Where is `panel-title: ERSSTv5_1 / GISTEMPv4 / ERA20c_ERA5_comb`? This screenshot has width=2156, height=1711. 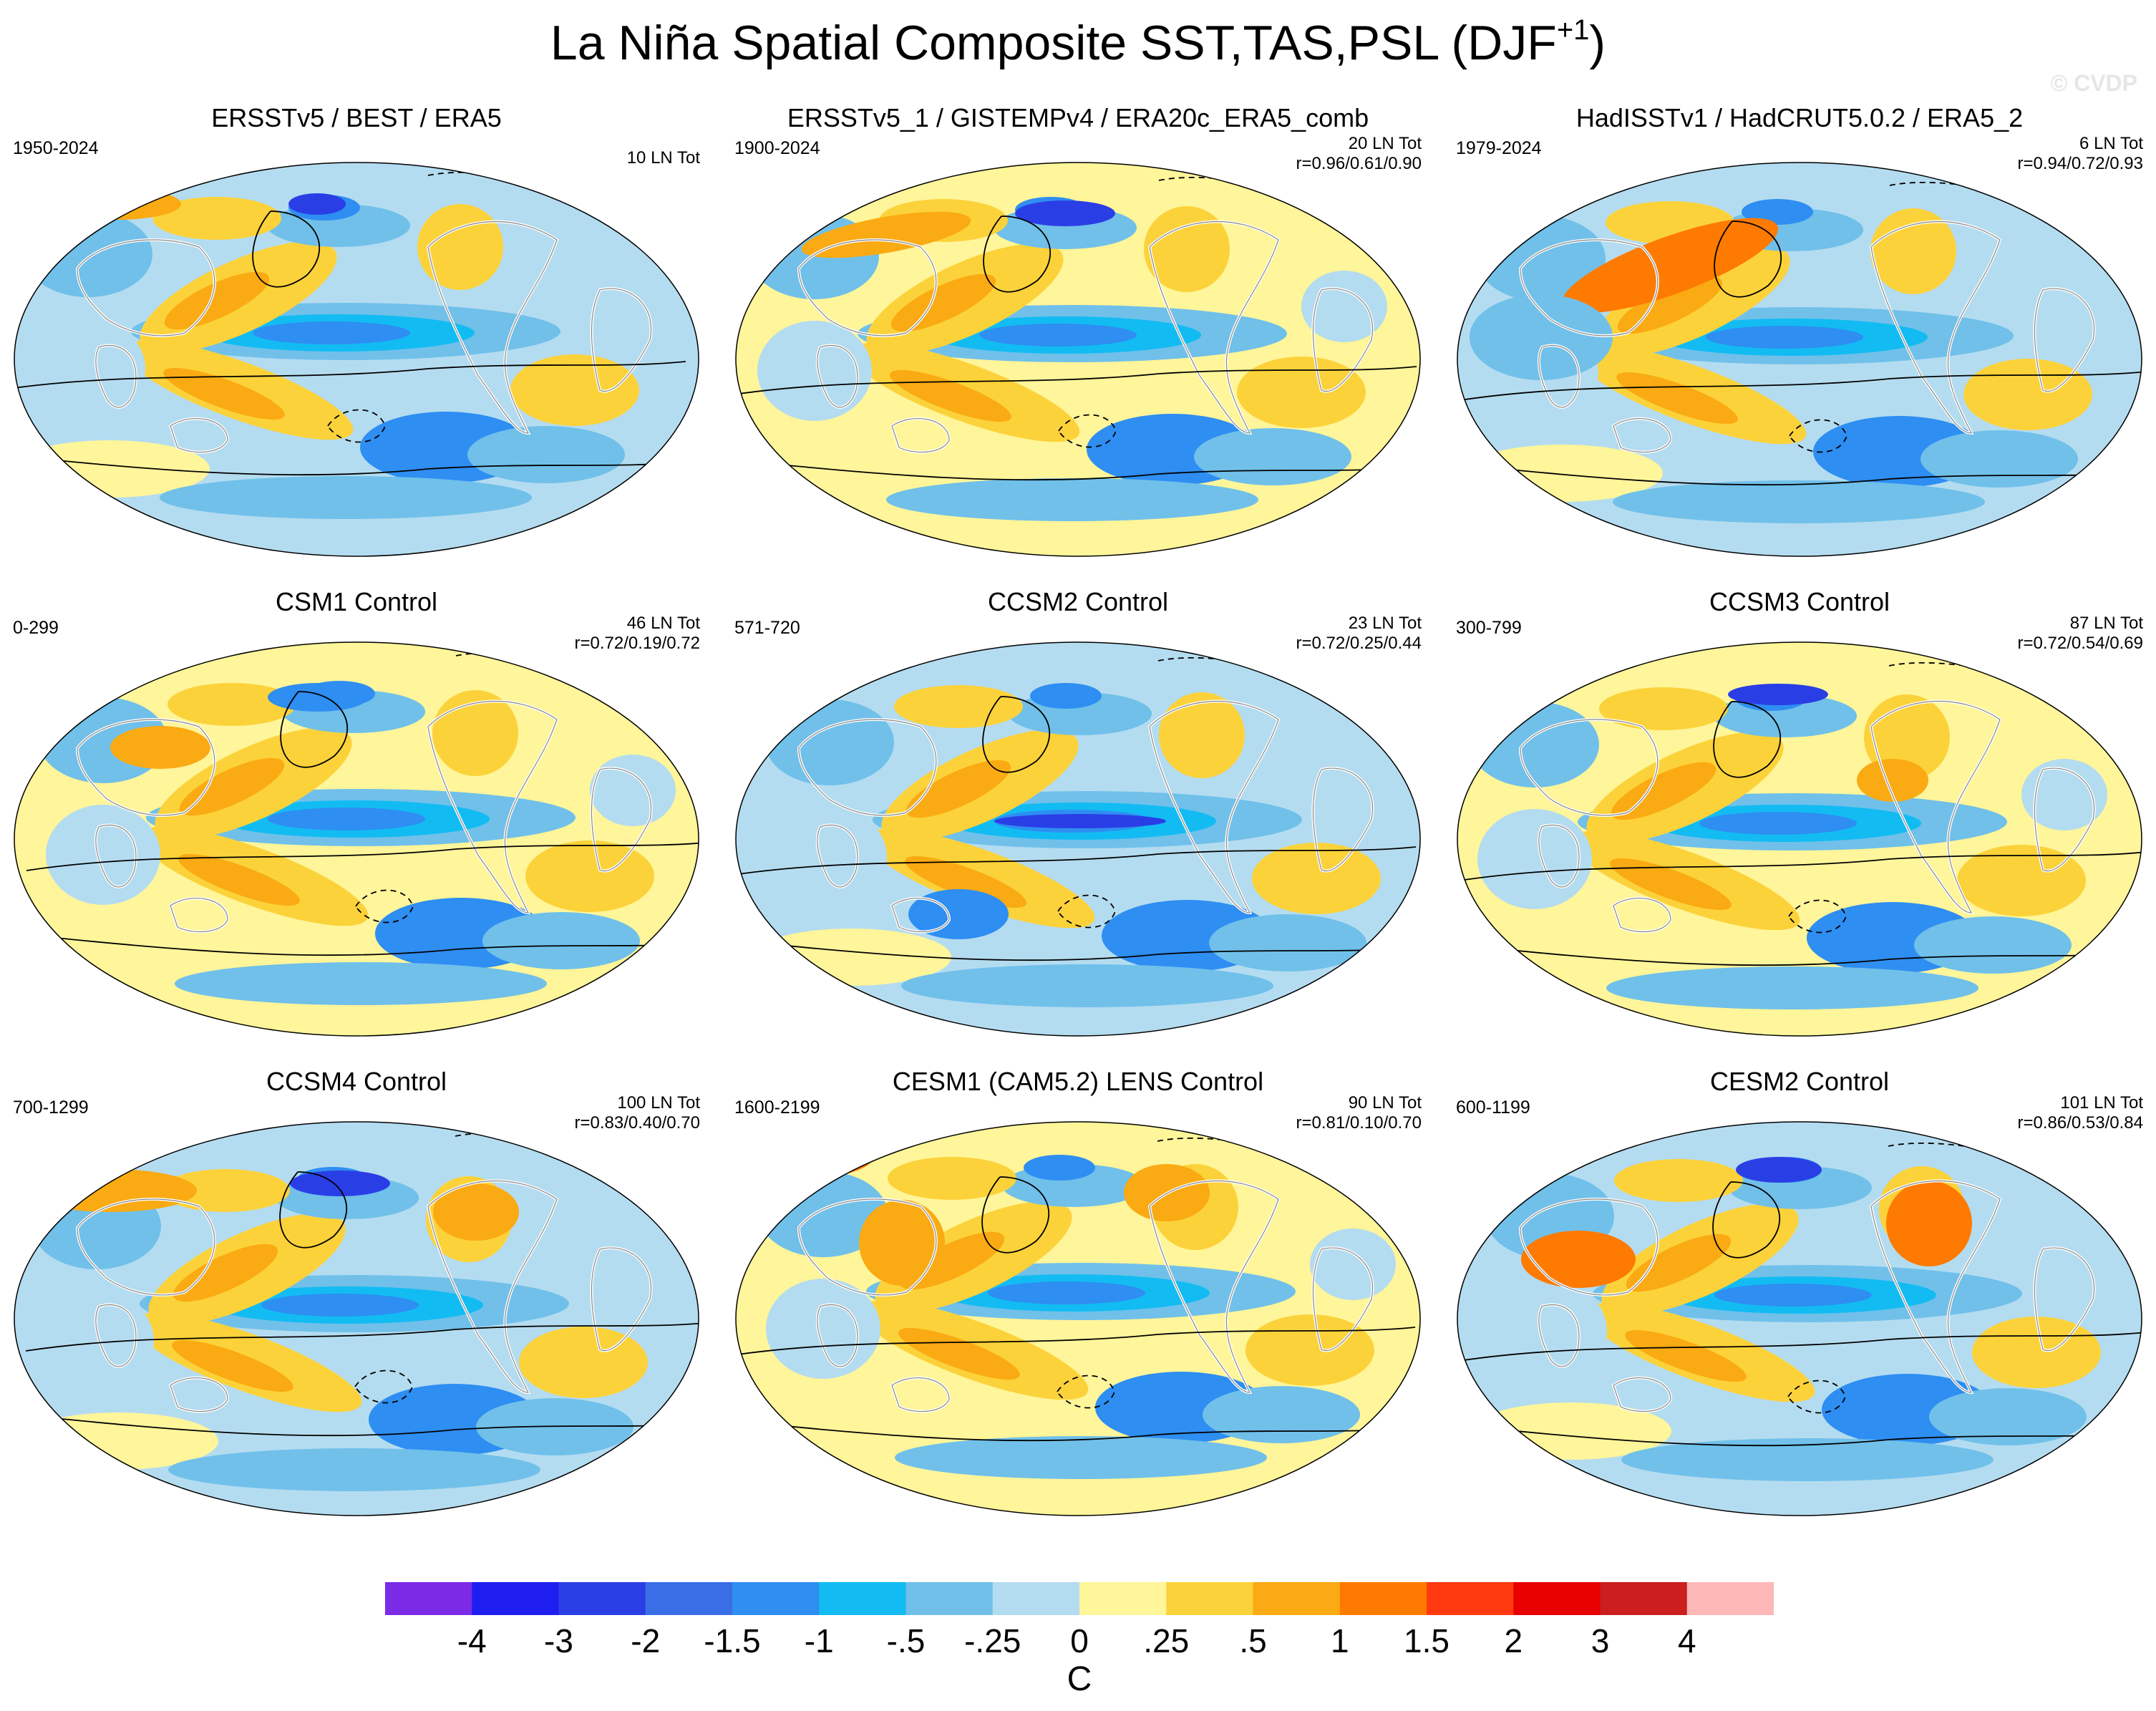 panel-title: ERSSTv5_1 / GISTEMPv4 / ERA20c_ERA5_comb is located at coordinates (1078, 117).